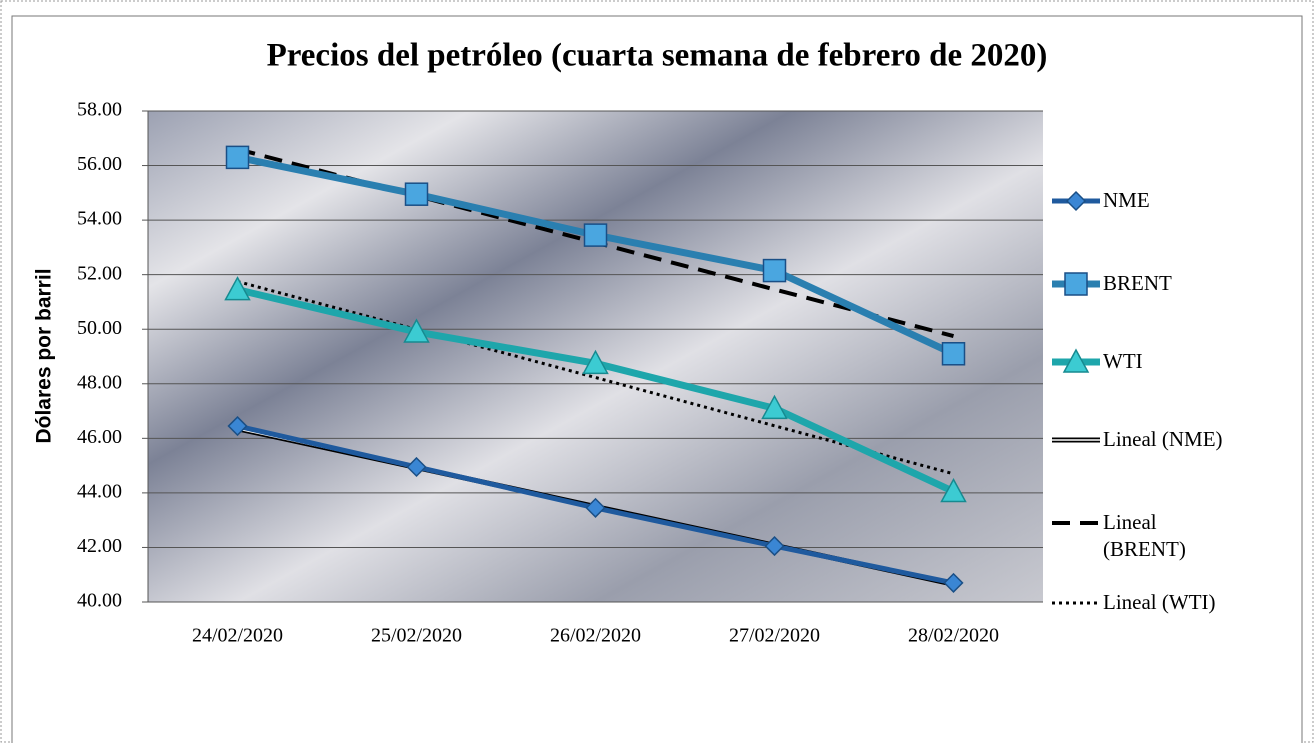 The height and width of the screenshot is (743, 1314). I want to click on legend-label: Lineal (NME), so click(1163, 439).